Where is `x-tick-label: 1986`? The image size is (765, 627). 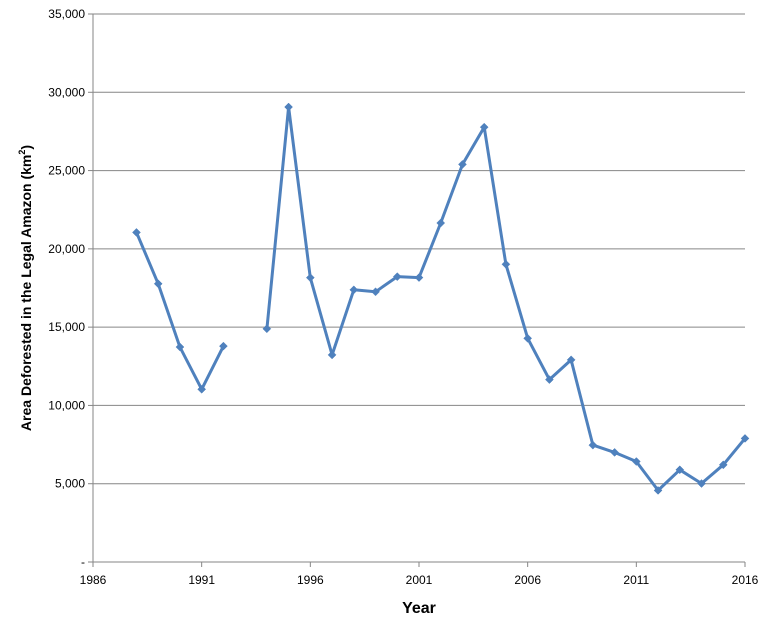
x-tick-label: 1986 is located at coordinates (93, 580).